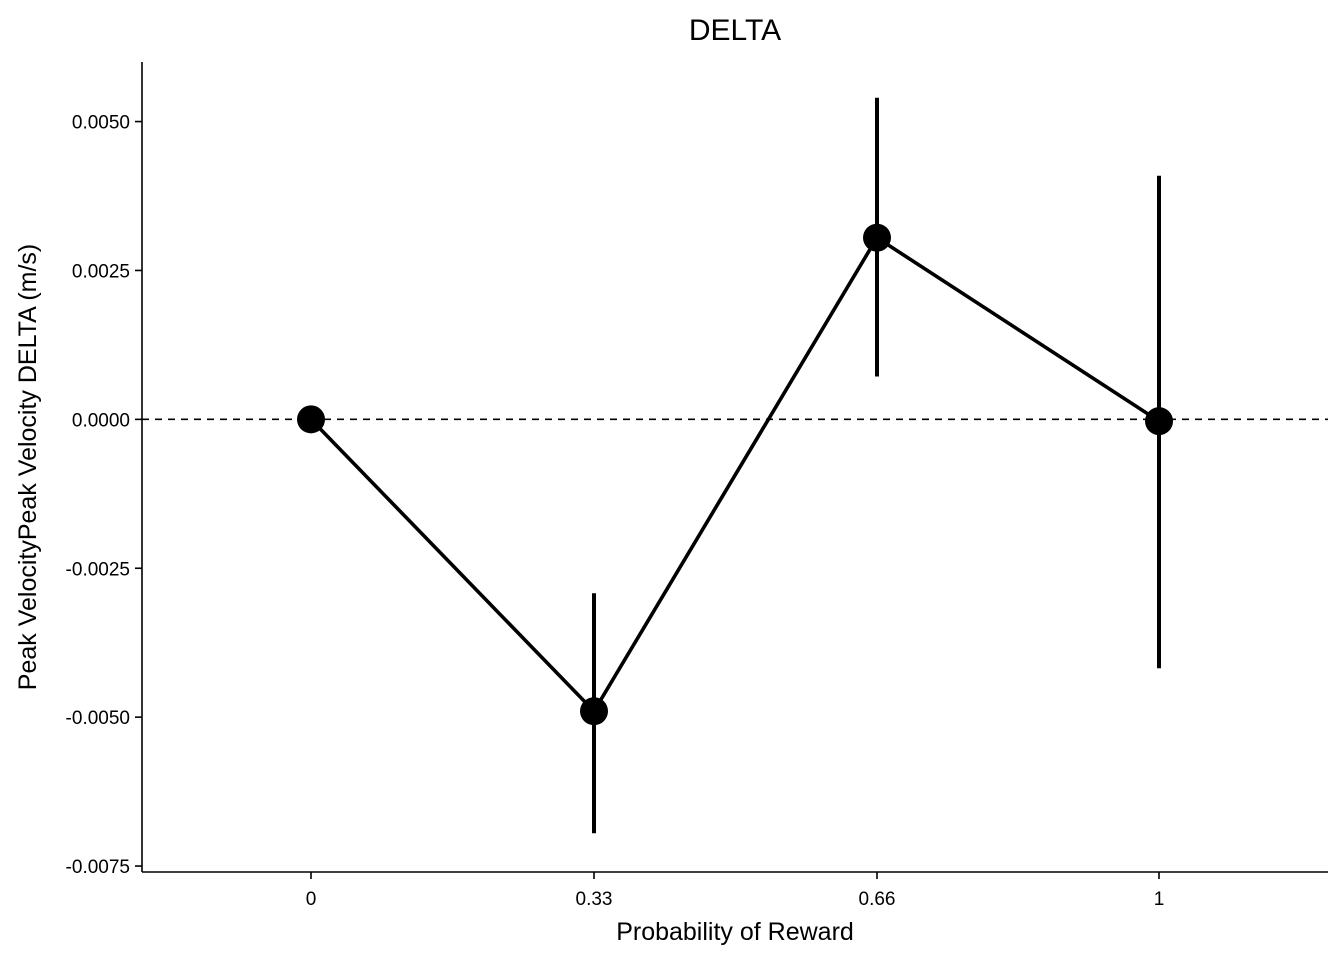 Image resolution: width=1344 pixels, height=960 pixels. Describe the element at coordinates (101, 271) in the screenshot. I see `y-tick-label: 0.0025` at that location.